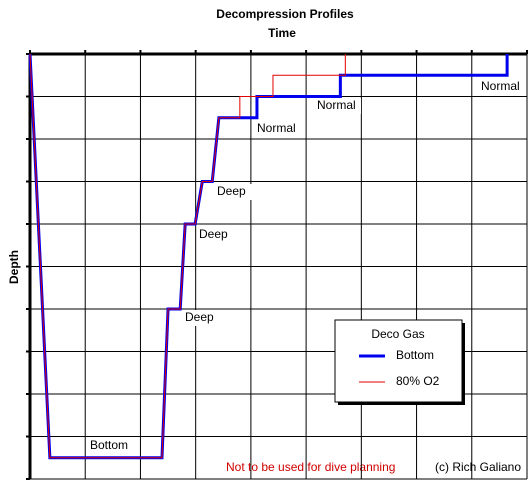 This screenshot has height=481, width=532. What do you see at coordinates (282, 33) in the screenshot?
I see `x-axis-label: Time` at bounding box center [282, 33].